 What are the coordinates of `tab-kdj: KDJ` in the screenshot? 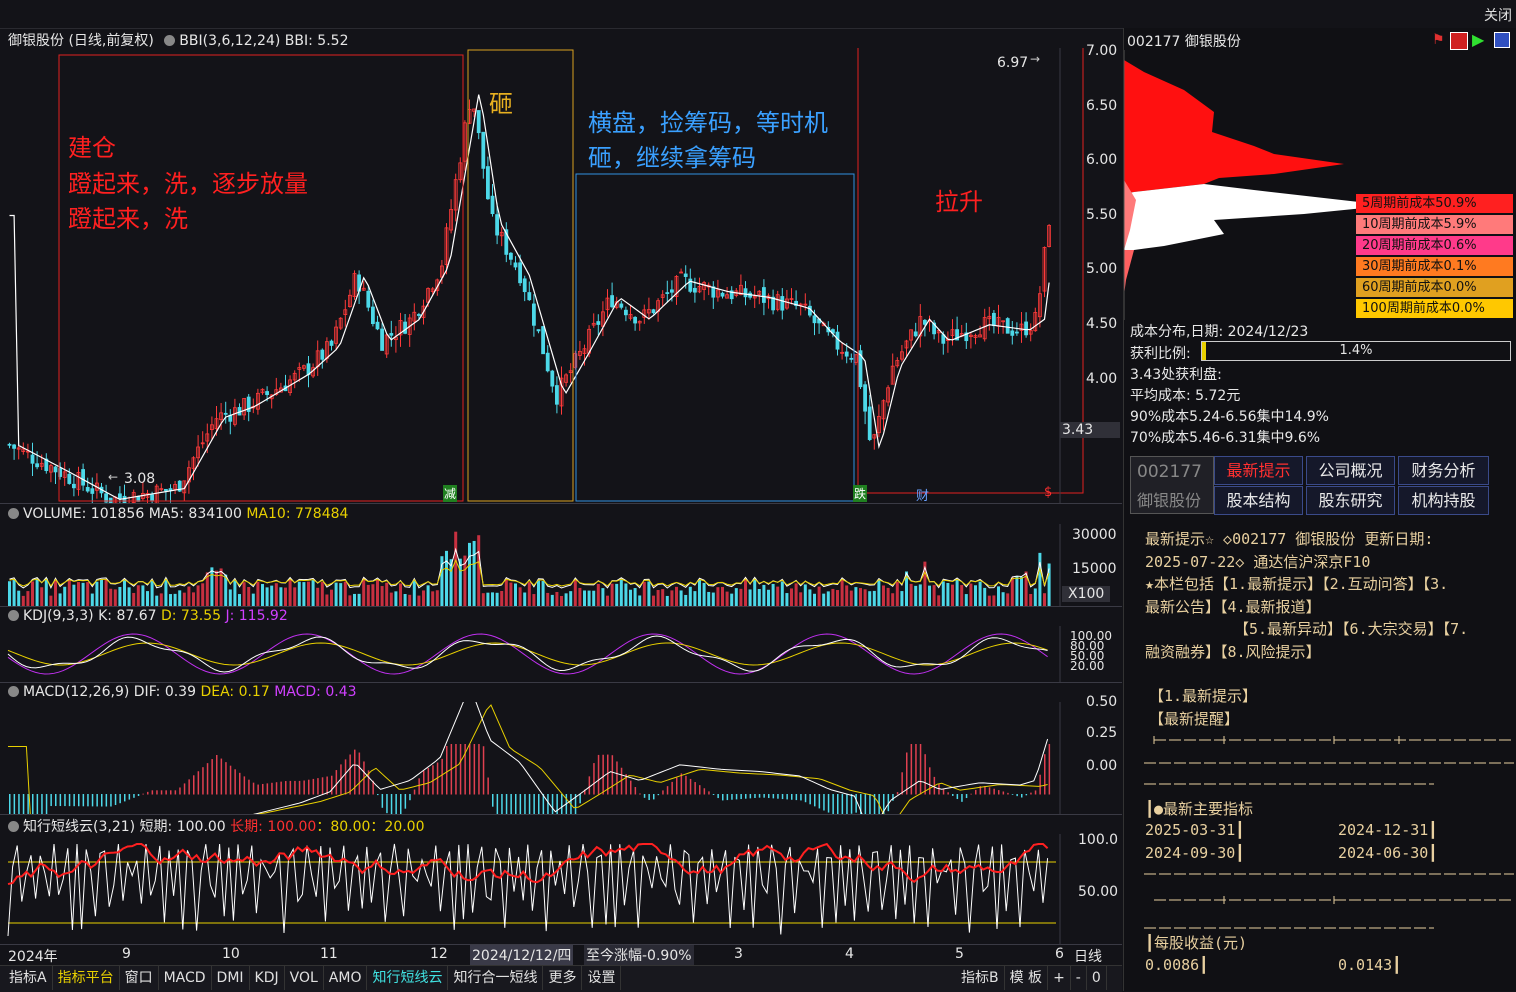 It's located at (267, 978).